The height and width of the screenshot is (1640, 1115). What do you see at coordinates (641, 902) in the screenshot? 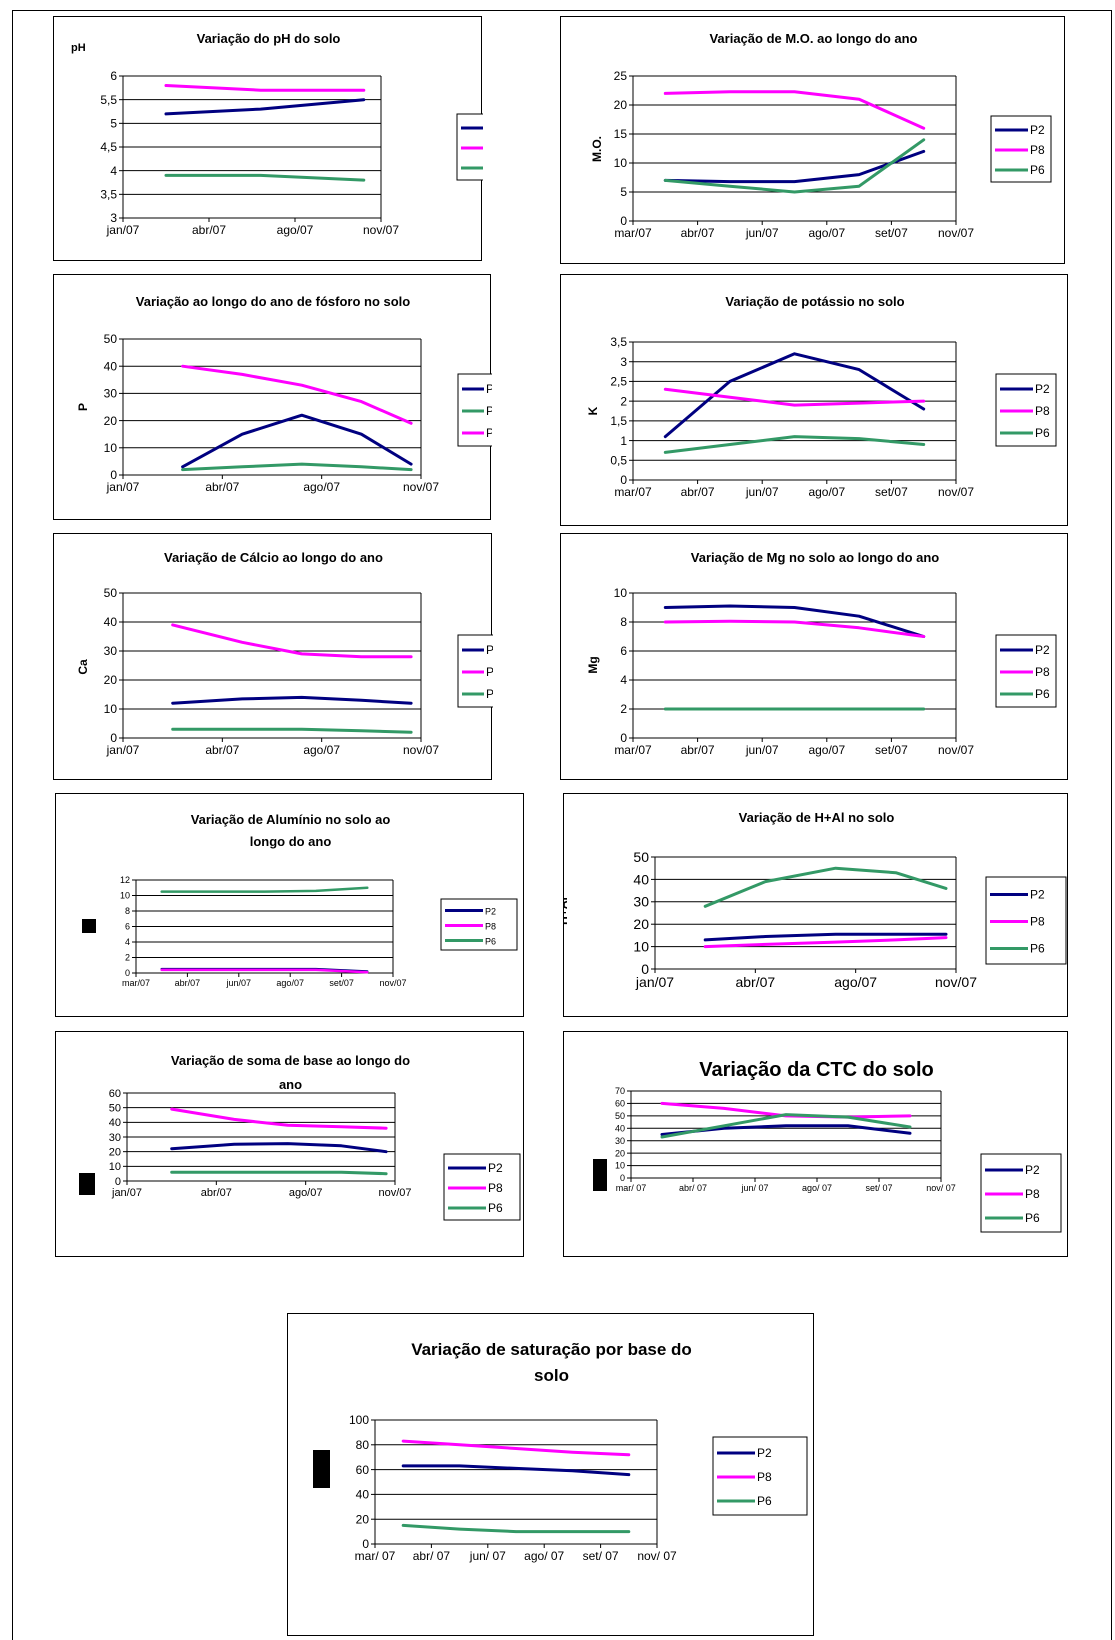
I see `y-tick-label: 30` at bounding box center [641, 902].